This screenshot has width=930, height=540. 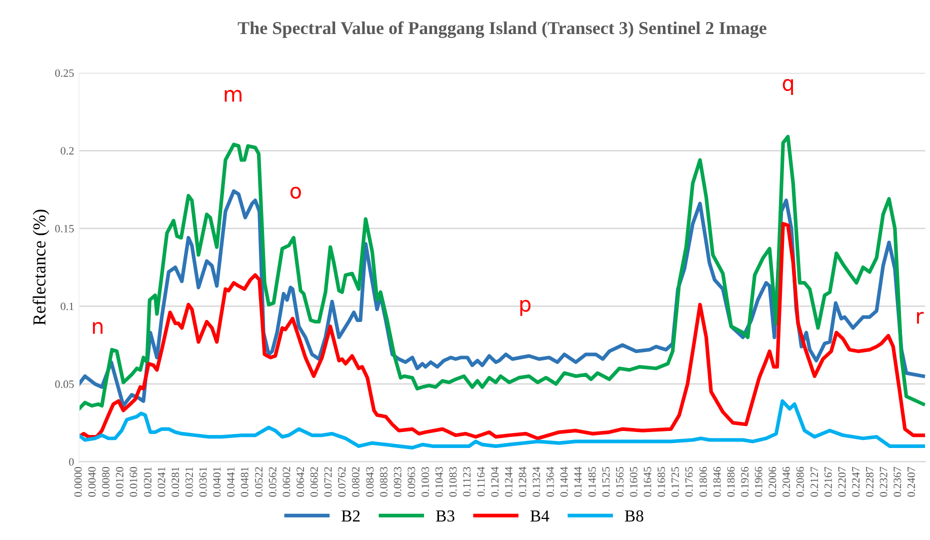 What do you see at coordinates (259, 482) in the screenshot?
I see `x-tick-label: 0.0522` at bounding box center [259, 482].